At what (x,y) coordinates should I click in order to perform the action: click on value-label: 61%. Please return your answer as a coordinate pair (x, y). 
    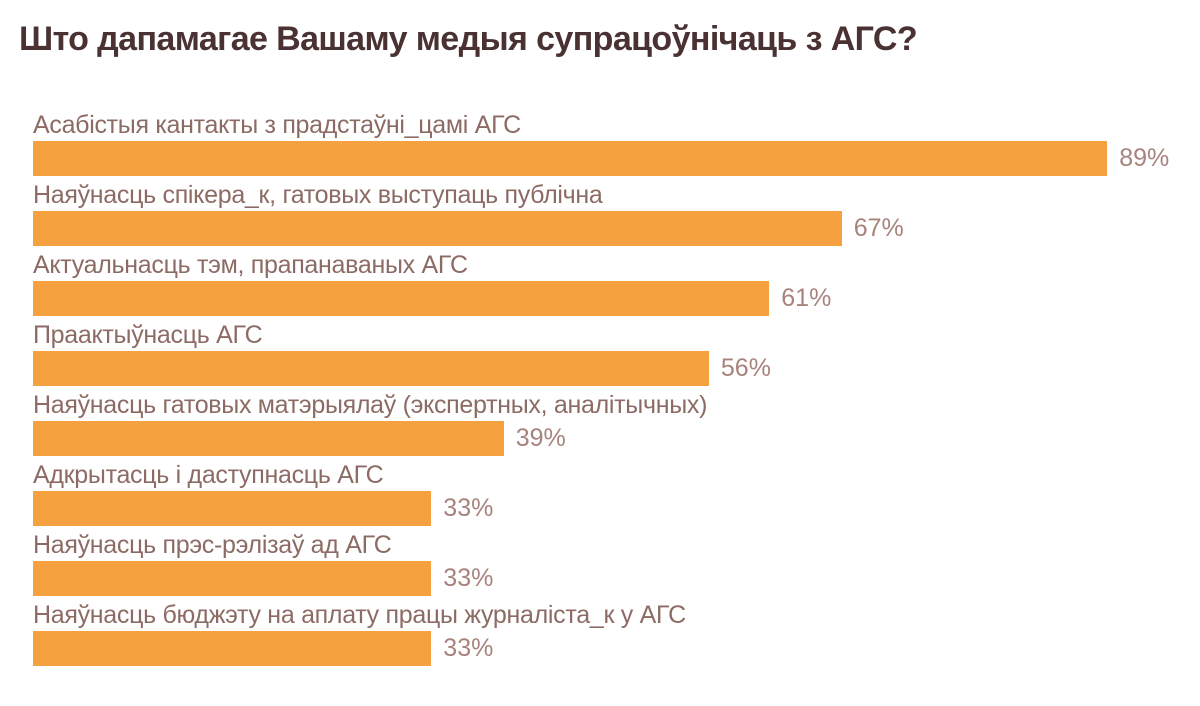
    Looking at the image, I should click on (806, 298).